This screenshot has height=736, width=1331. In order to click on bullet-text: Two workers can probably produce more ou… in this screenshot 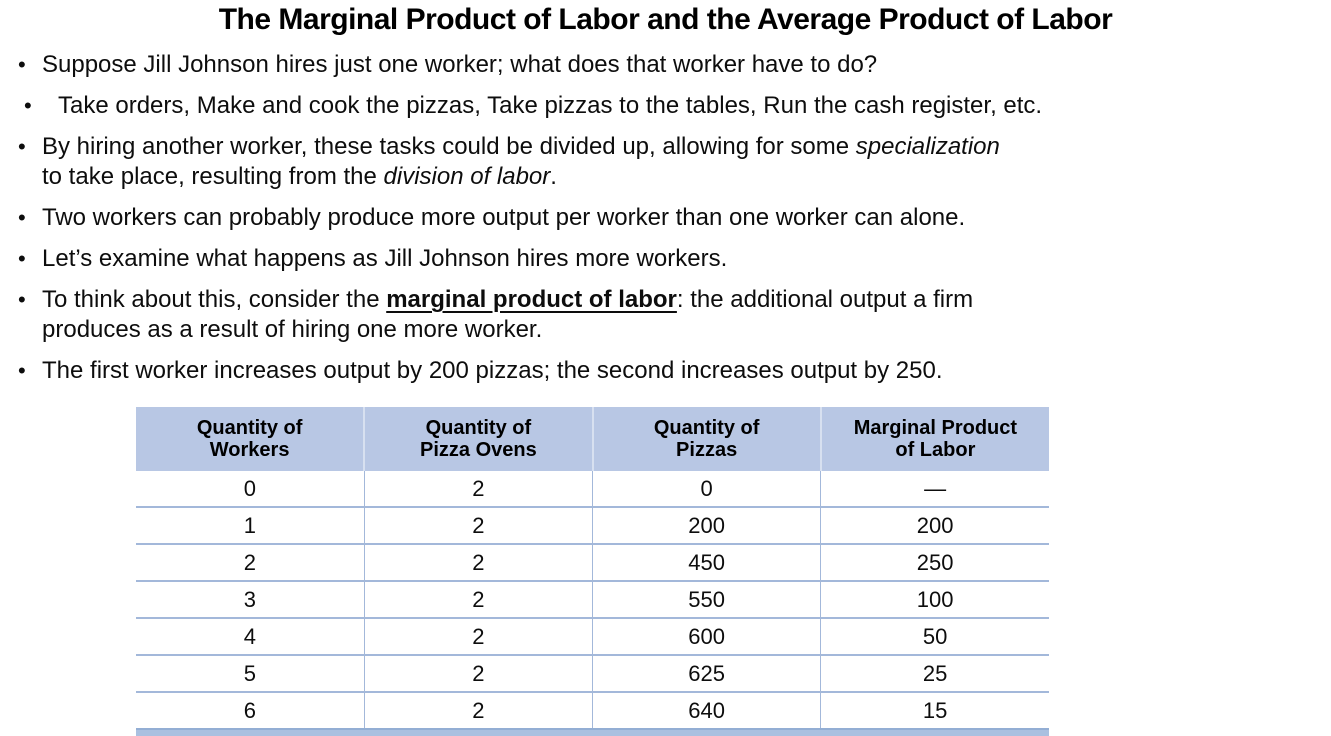, I will do `click(686, 218)`.